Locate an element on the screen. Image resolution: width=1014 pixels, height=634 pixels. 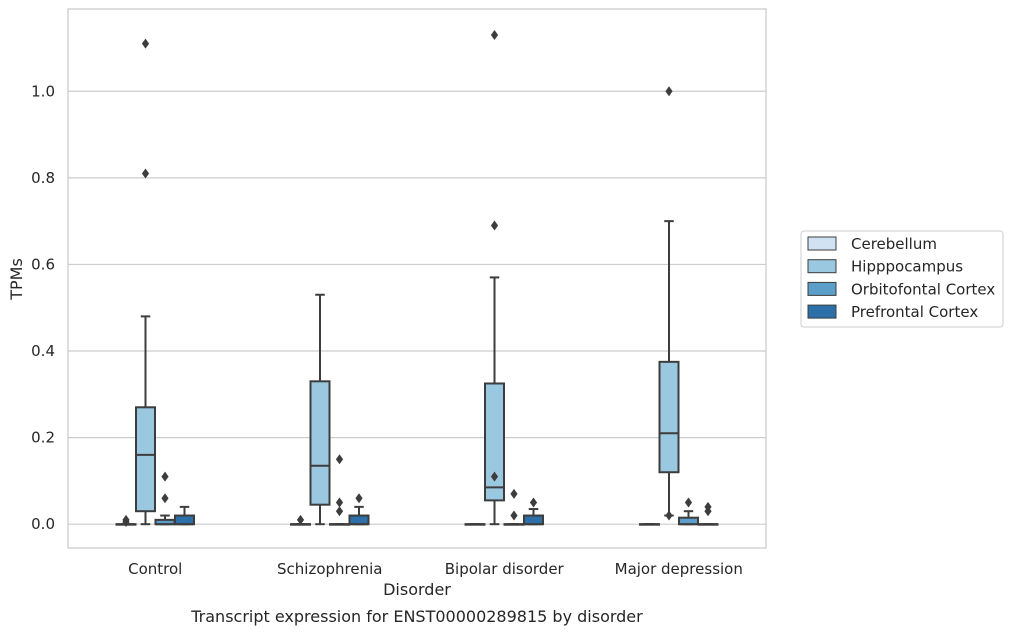
legend-frame is located at coordinates (902, 279).